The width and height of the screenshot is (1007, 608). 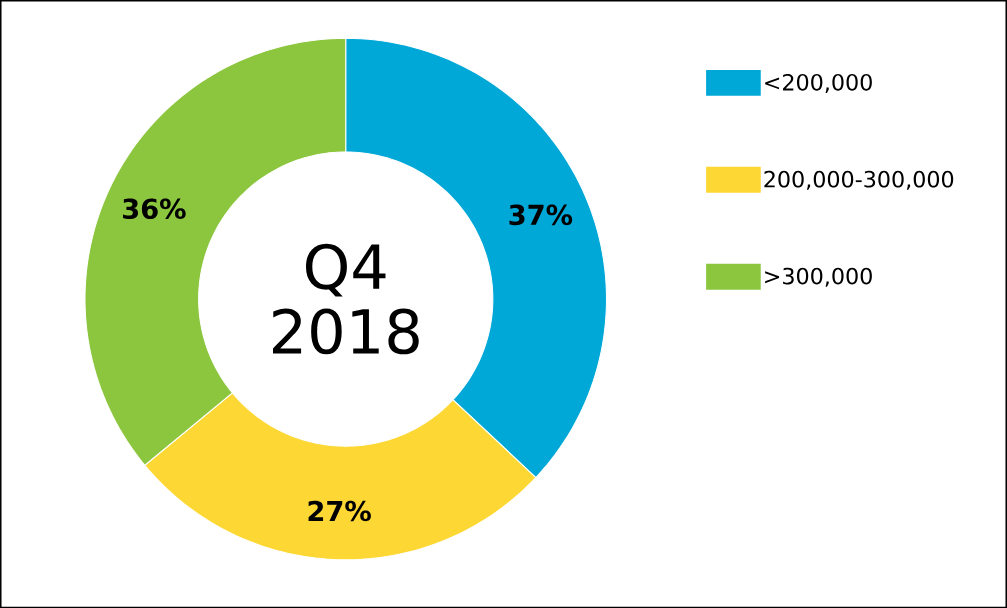 I want to click on legend-label: 200,000-300,000, so click(x=859, y=180).